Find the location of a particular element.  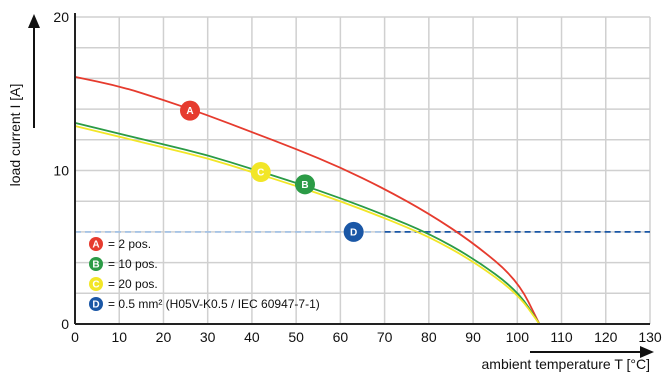

badge-d is located at coordinates (353, 231).